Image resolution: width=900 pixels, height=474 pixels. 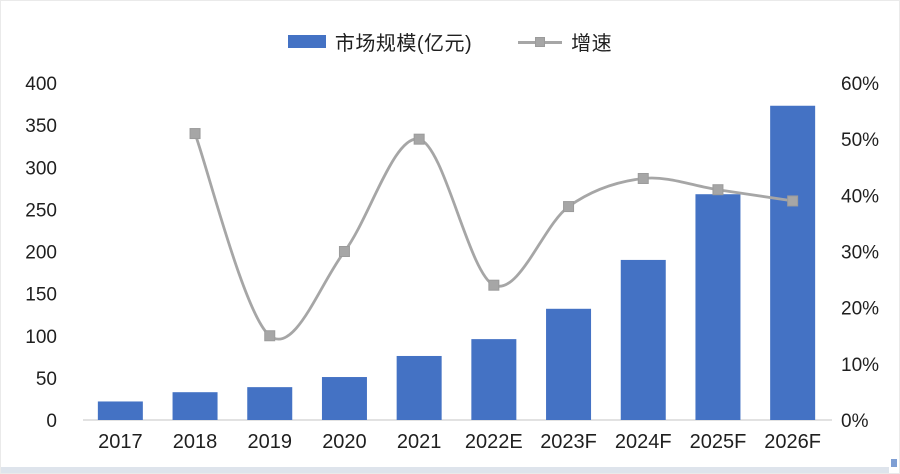 I want to click on x-axis-label: 2023F, so click(x=568, y=442).